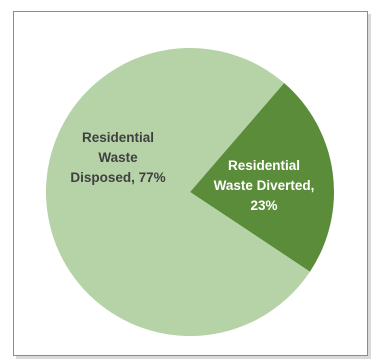  Describe the element at coordinates (264, 185) in the screenshot. I see `data-label-diverted: Residential Waste Diverted, 23%` at that location.